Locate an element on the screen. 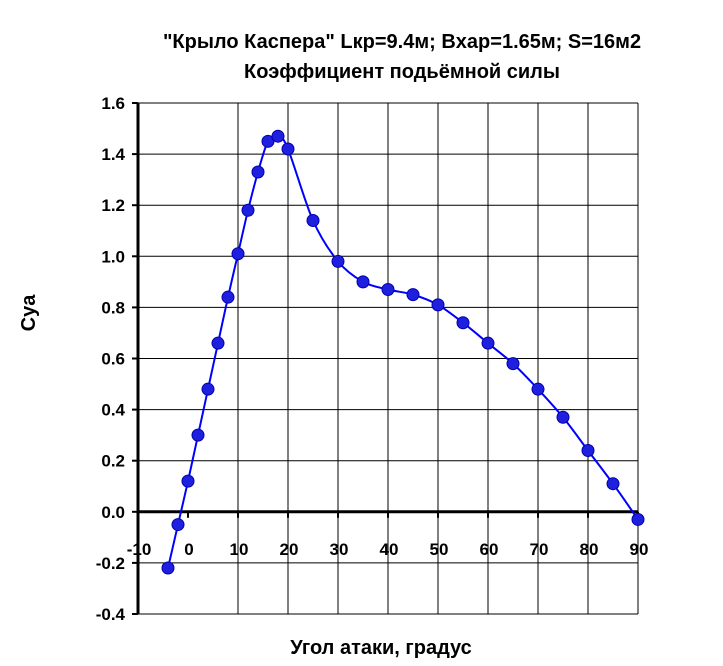  y-tick-label: 0.2 is located at coordinates (113, 461).